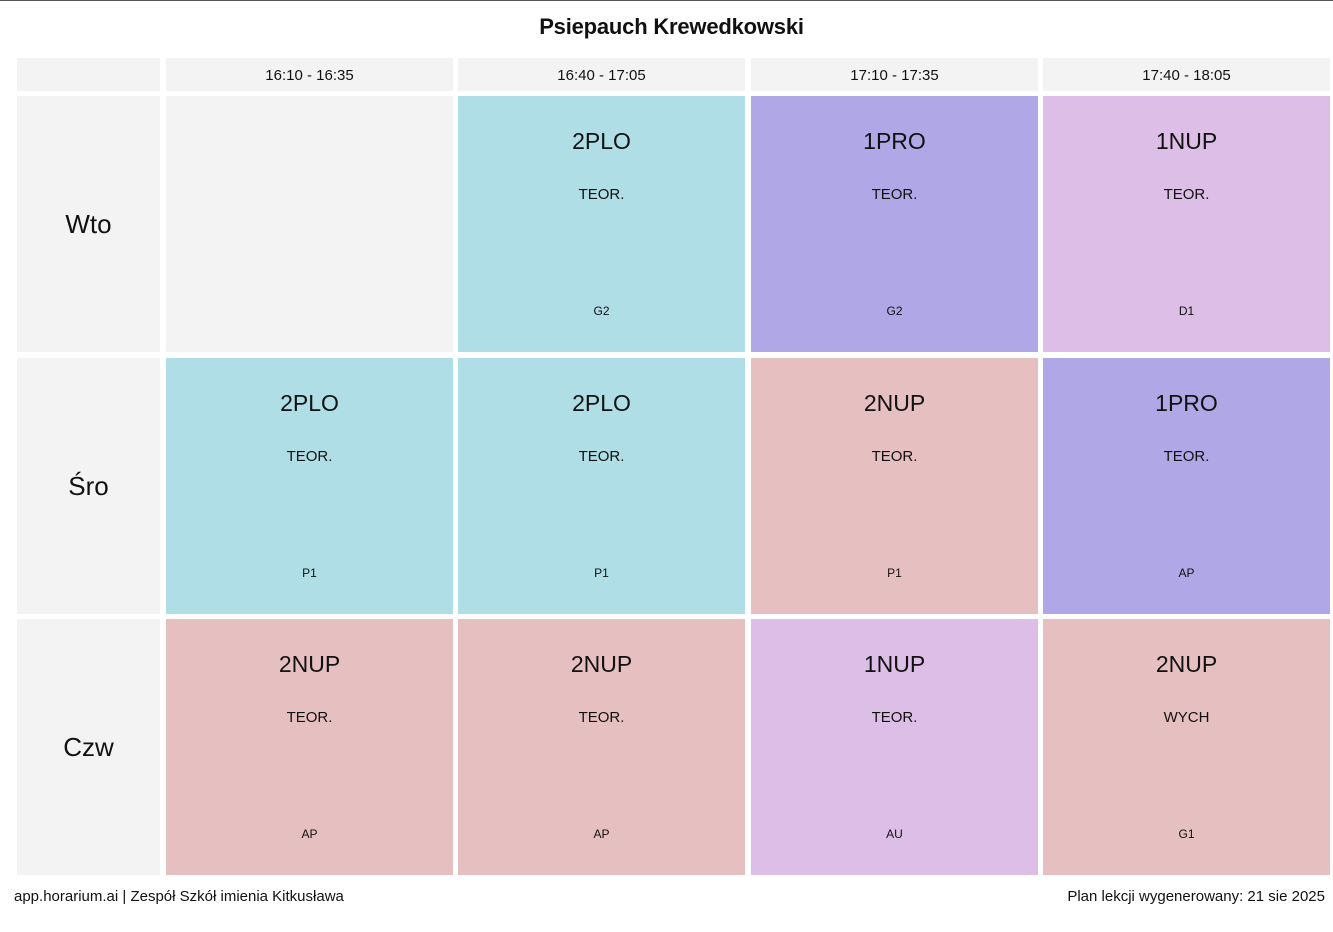 This screenshot has height=932, width=1333. What do you see at coordinates (894, 224) in the screenshot?
I see `lesson-cell: 1PRO TEOR. G2` at bounding box center [894, 224].